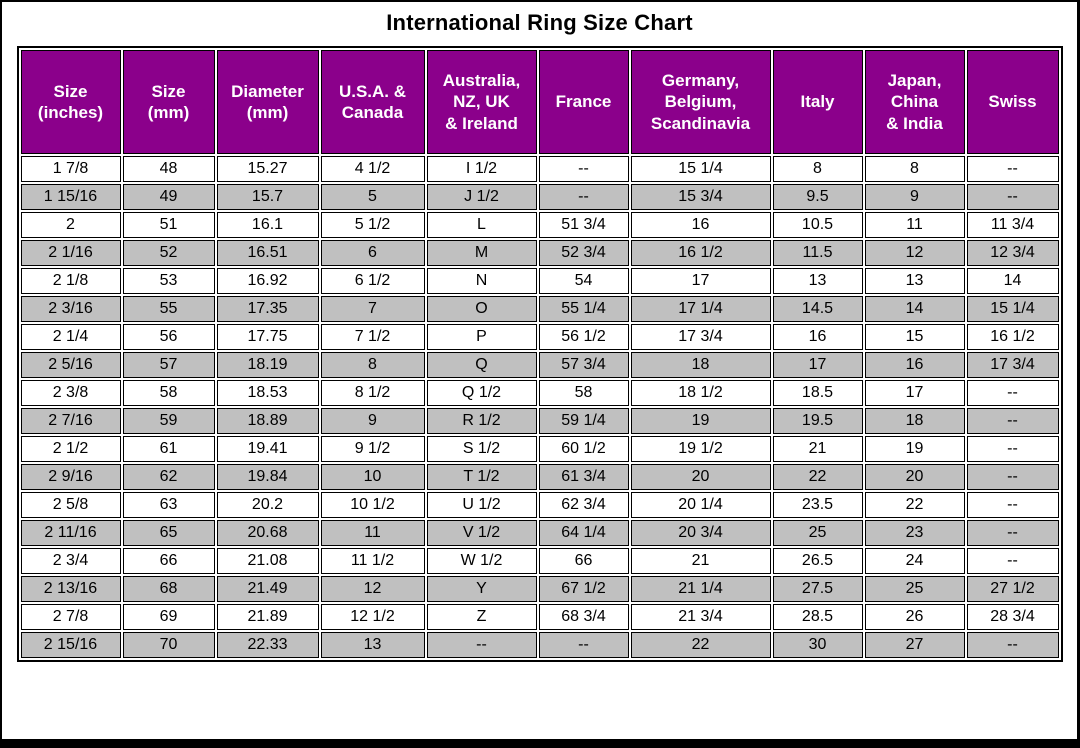 The height and width of the screenshot is (748, 1080). What do you see at coordinates (1012, 281) in the screenshot?
I see `table-cell: 14` at bounding box center [1012, 281].